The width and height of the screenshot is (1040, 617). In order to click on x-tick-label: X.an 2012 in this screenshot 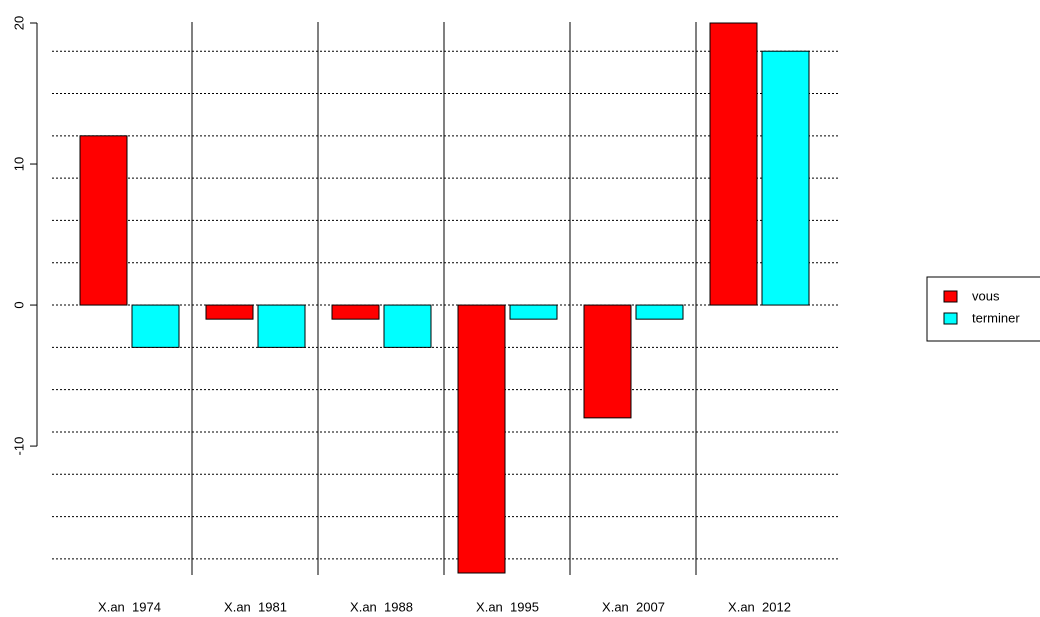, I will do `click(759, 606)`.